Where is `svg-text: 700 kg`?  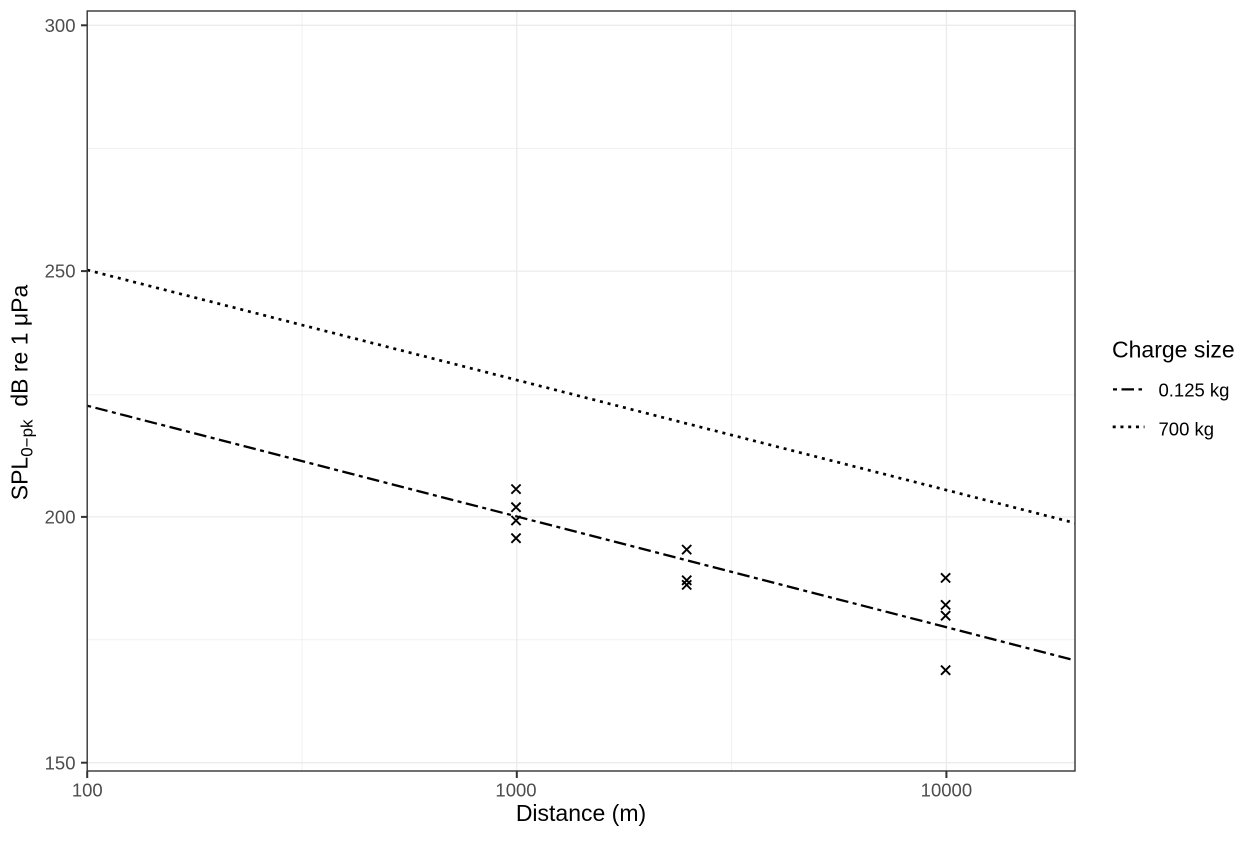 svg-text: 700 kg is located at coordinates (1187, 429).